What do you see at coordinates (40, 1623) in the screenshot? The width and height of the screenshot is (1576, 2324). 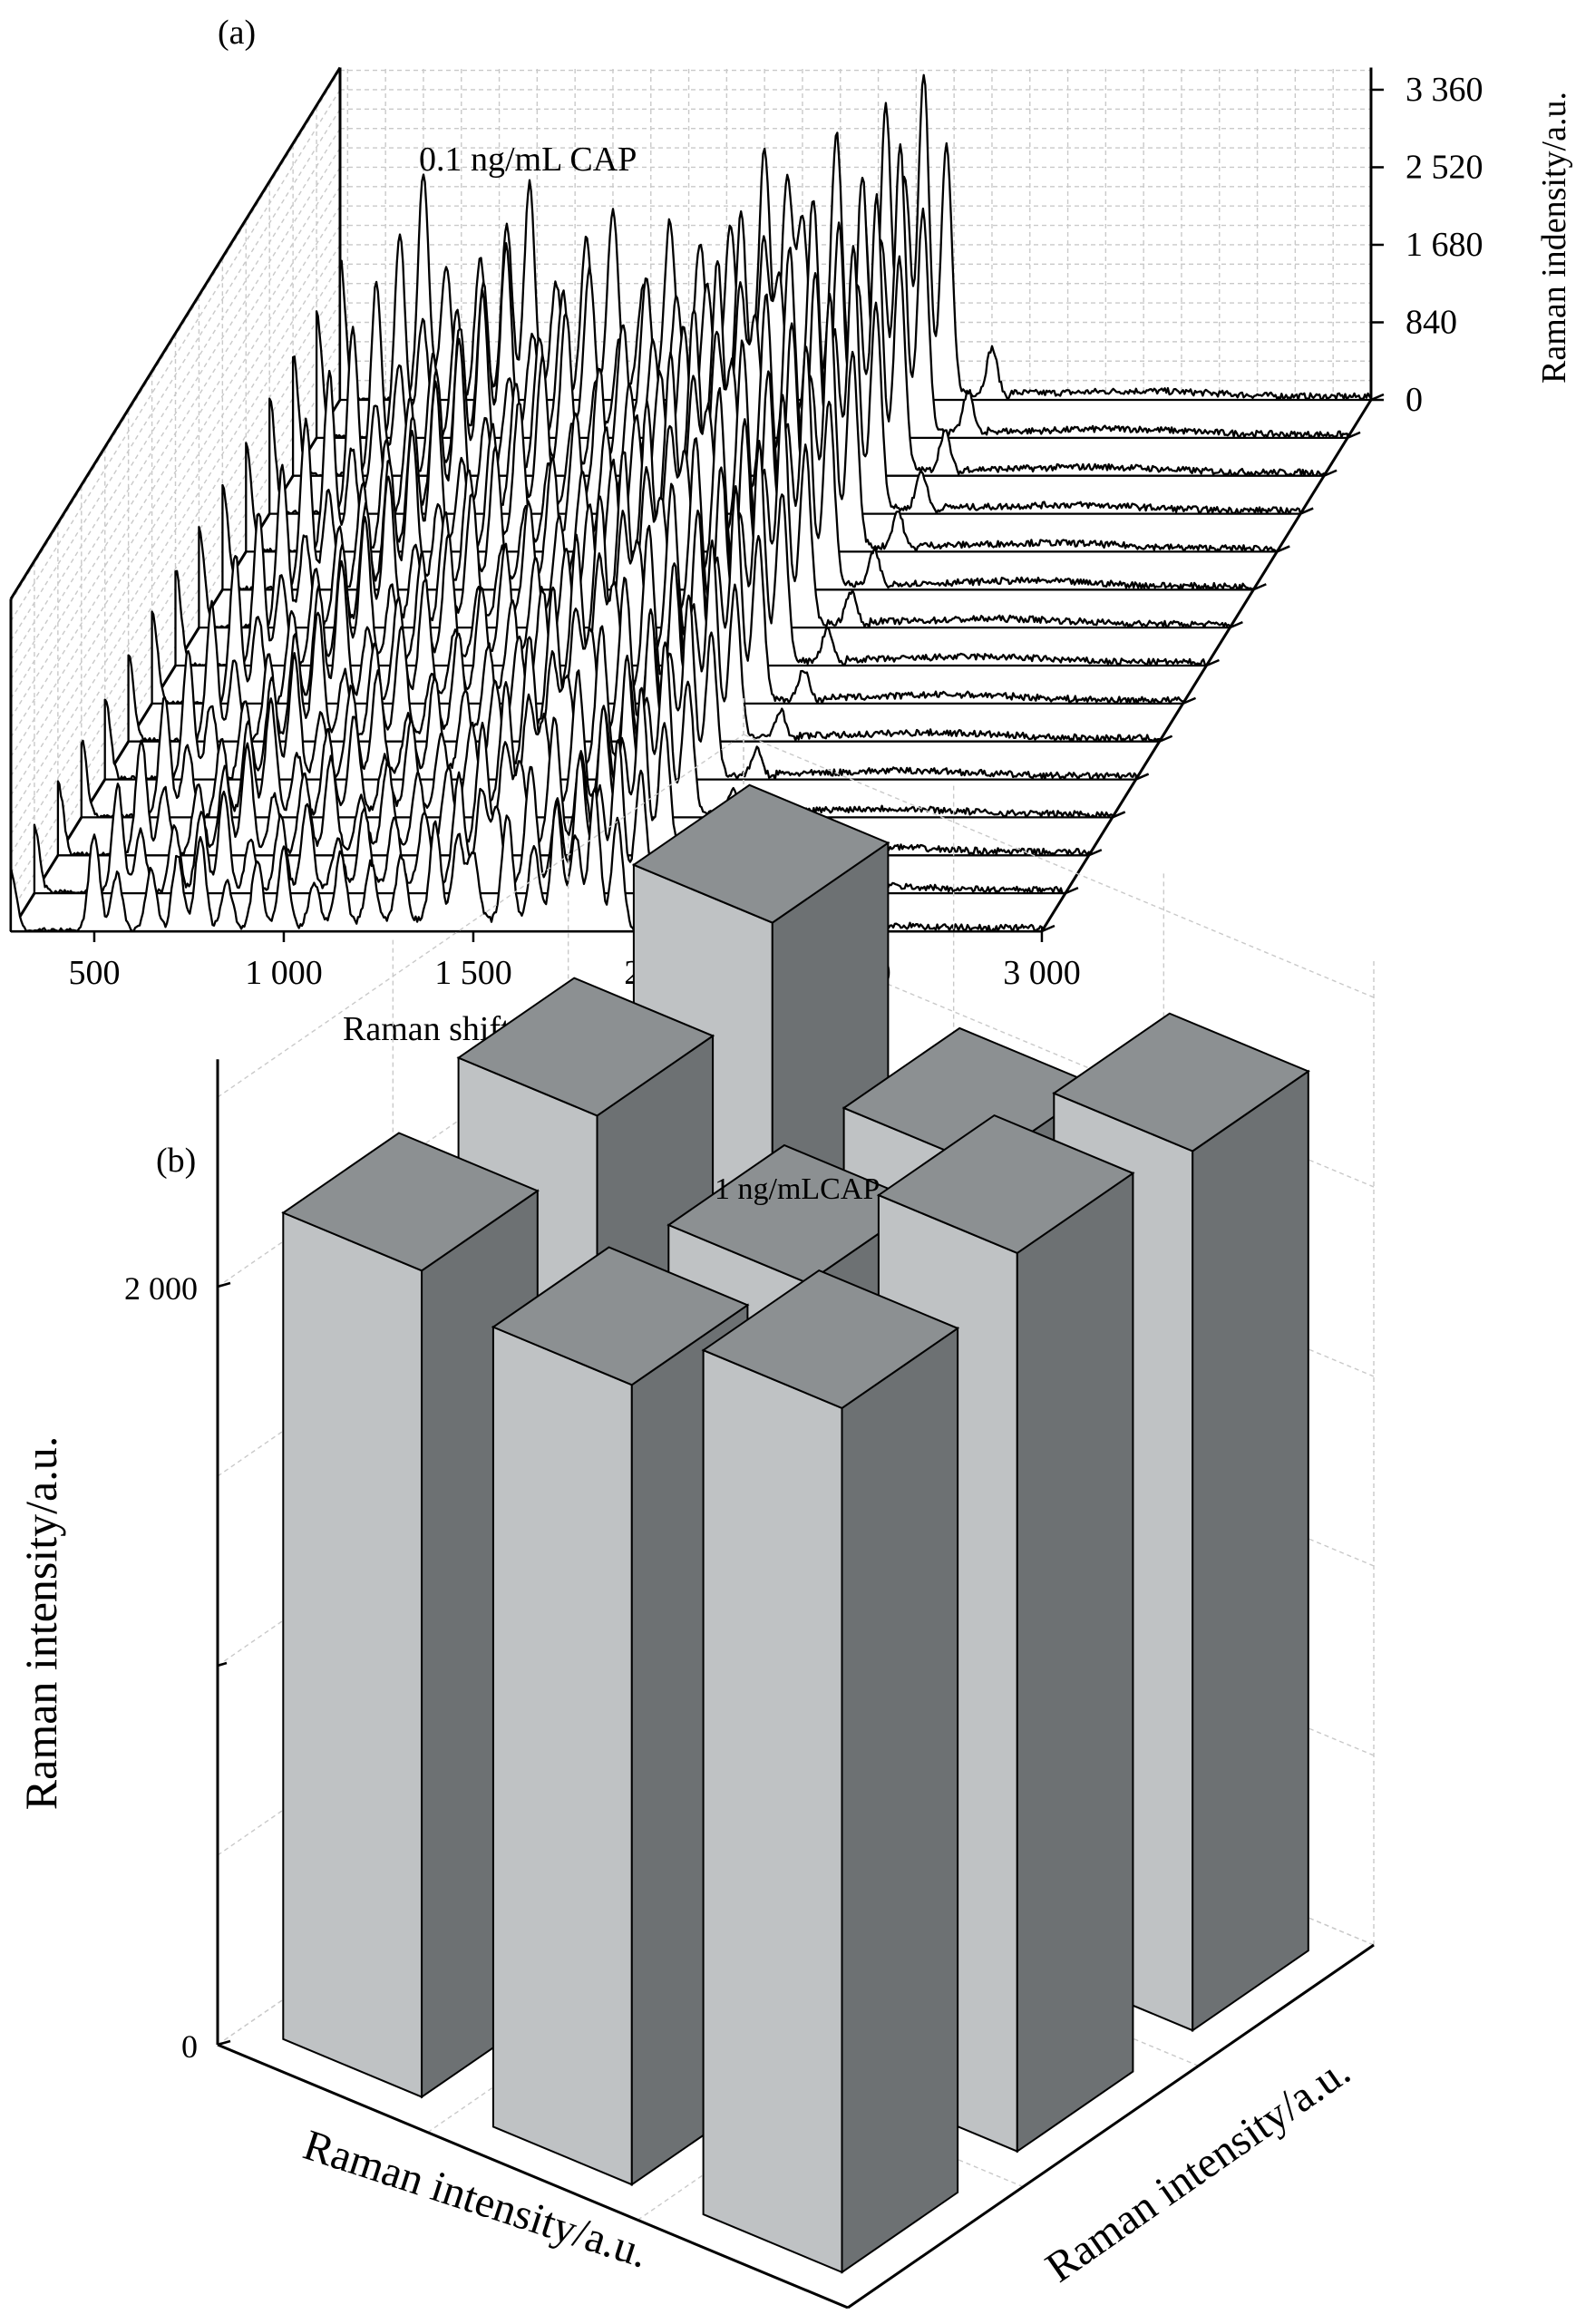 I see `panel-b-z-axis-label: Raman intensity/a.u.` at bounding box center [40, 1623].